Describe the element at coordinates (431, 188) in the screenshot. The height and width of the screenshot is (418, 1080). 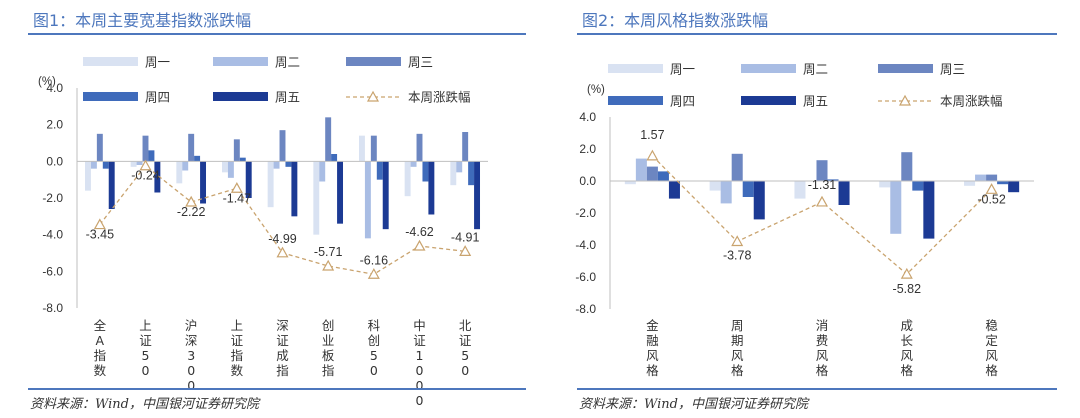
I see `bar-周五-中证1000` at that location.